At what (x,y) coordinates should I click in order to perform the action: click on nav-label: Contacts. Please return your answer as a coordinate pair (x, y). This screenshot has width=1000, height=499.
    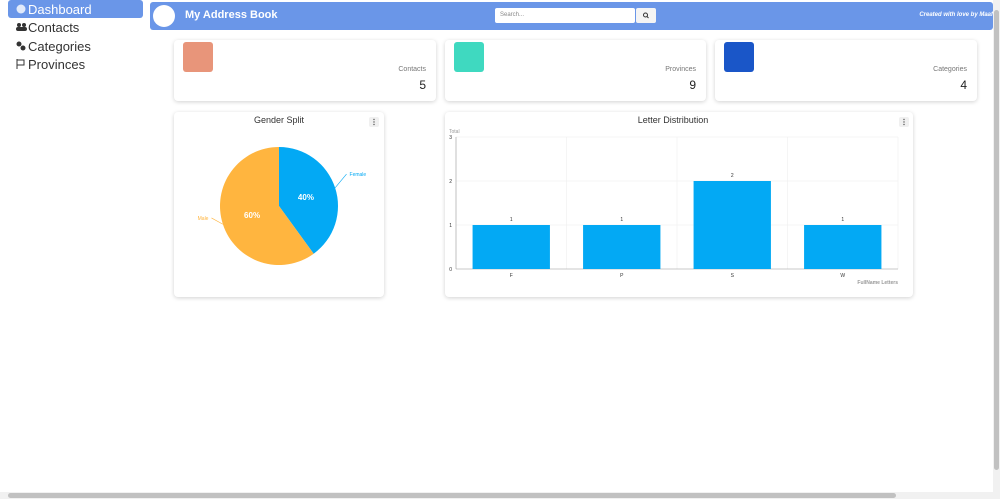
    Looking at the image, I should click on (54, 27).